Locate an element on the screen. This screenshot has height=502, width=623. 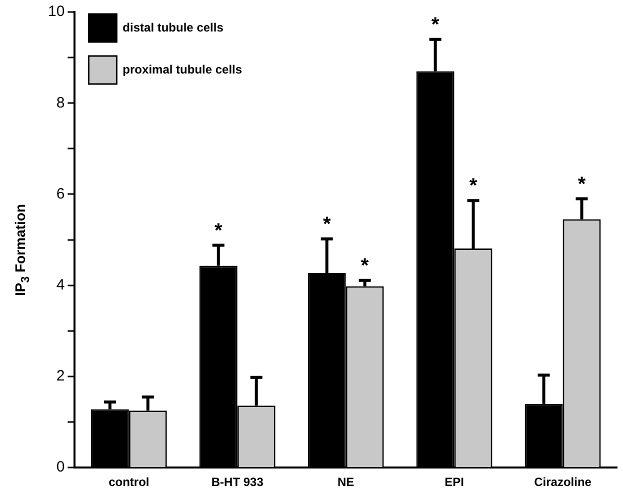
y-tick-label: 6 is located at coordinates (60, 193).